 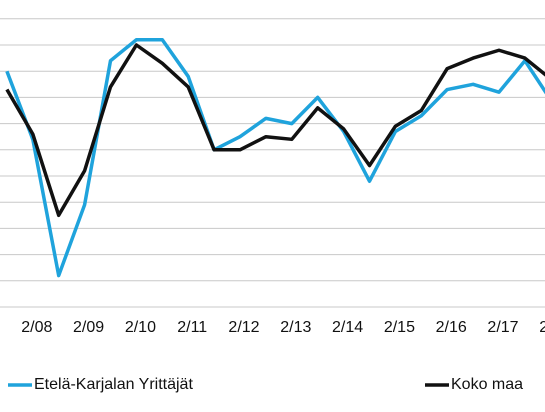 What do you see at coordinates (113, 384) in the screenshot?
I see `legend-label: Etelä-Karjalan Yrittäjät` at bounding box center [113, 384].